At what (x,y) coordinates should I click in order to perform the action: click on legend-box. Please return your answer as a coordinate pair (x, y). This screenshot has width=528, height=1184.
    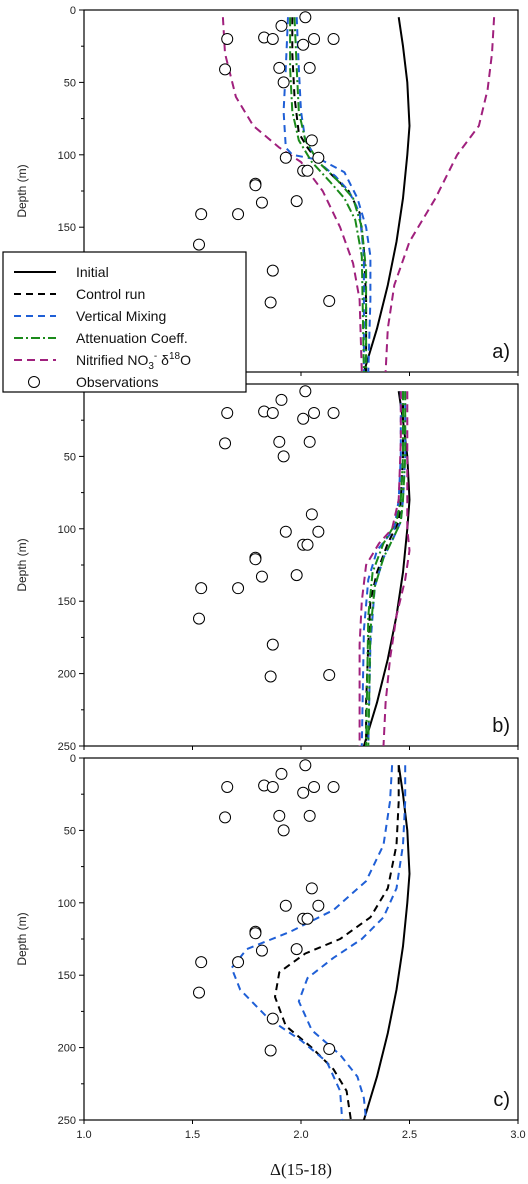
    Looking at the image, I should click on (124, 322).